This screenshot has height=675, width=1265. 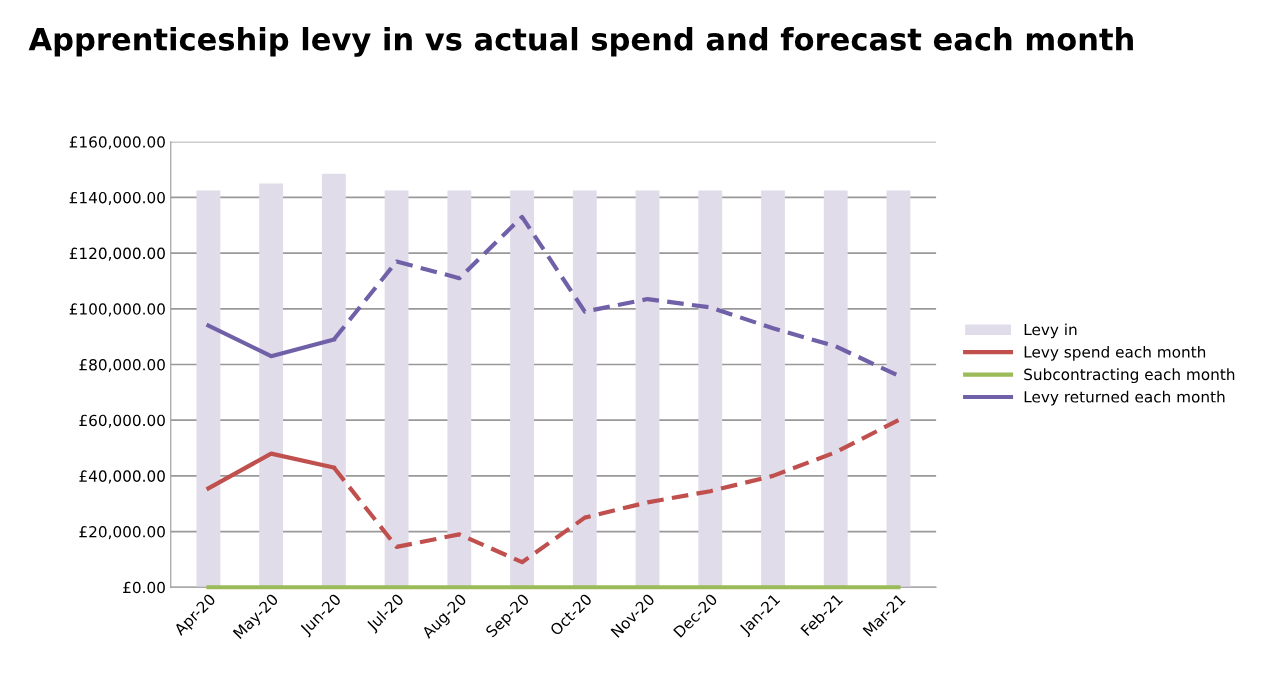 What do you see at coordinates (144, 587) in the screenshot?
I see `y-tick-label: £0.00` at bounding box center [144, 587].